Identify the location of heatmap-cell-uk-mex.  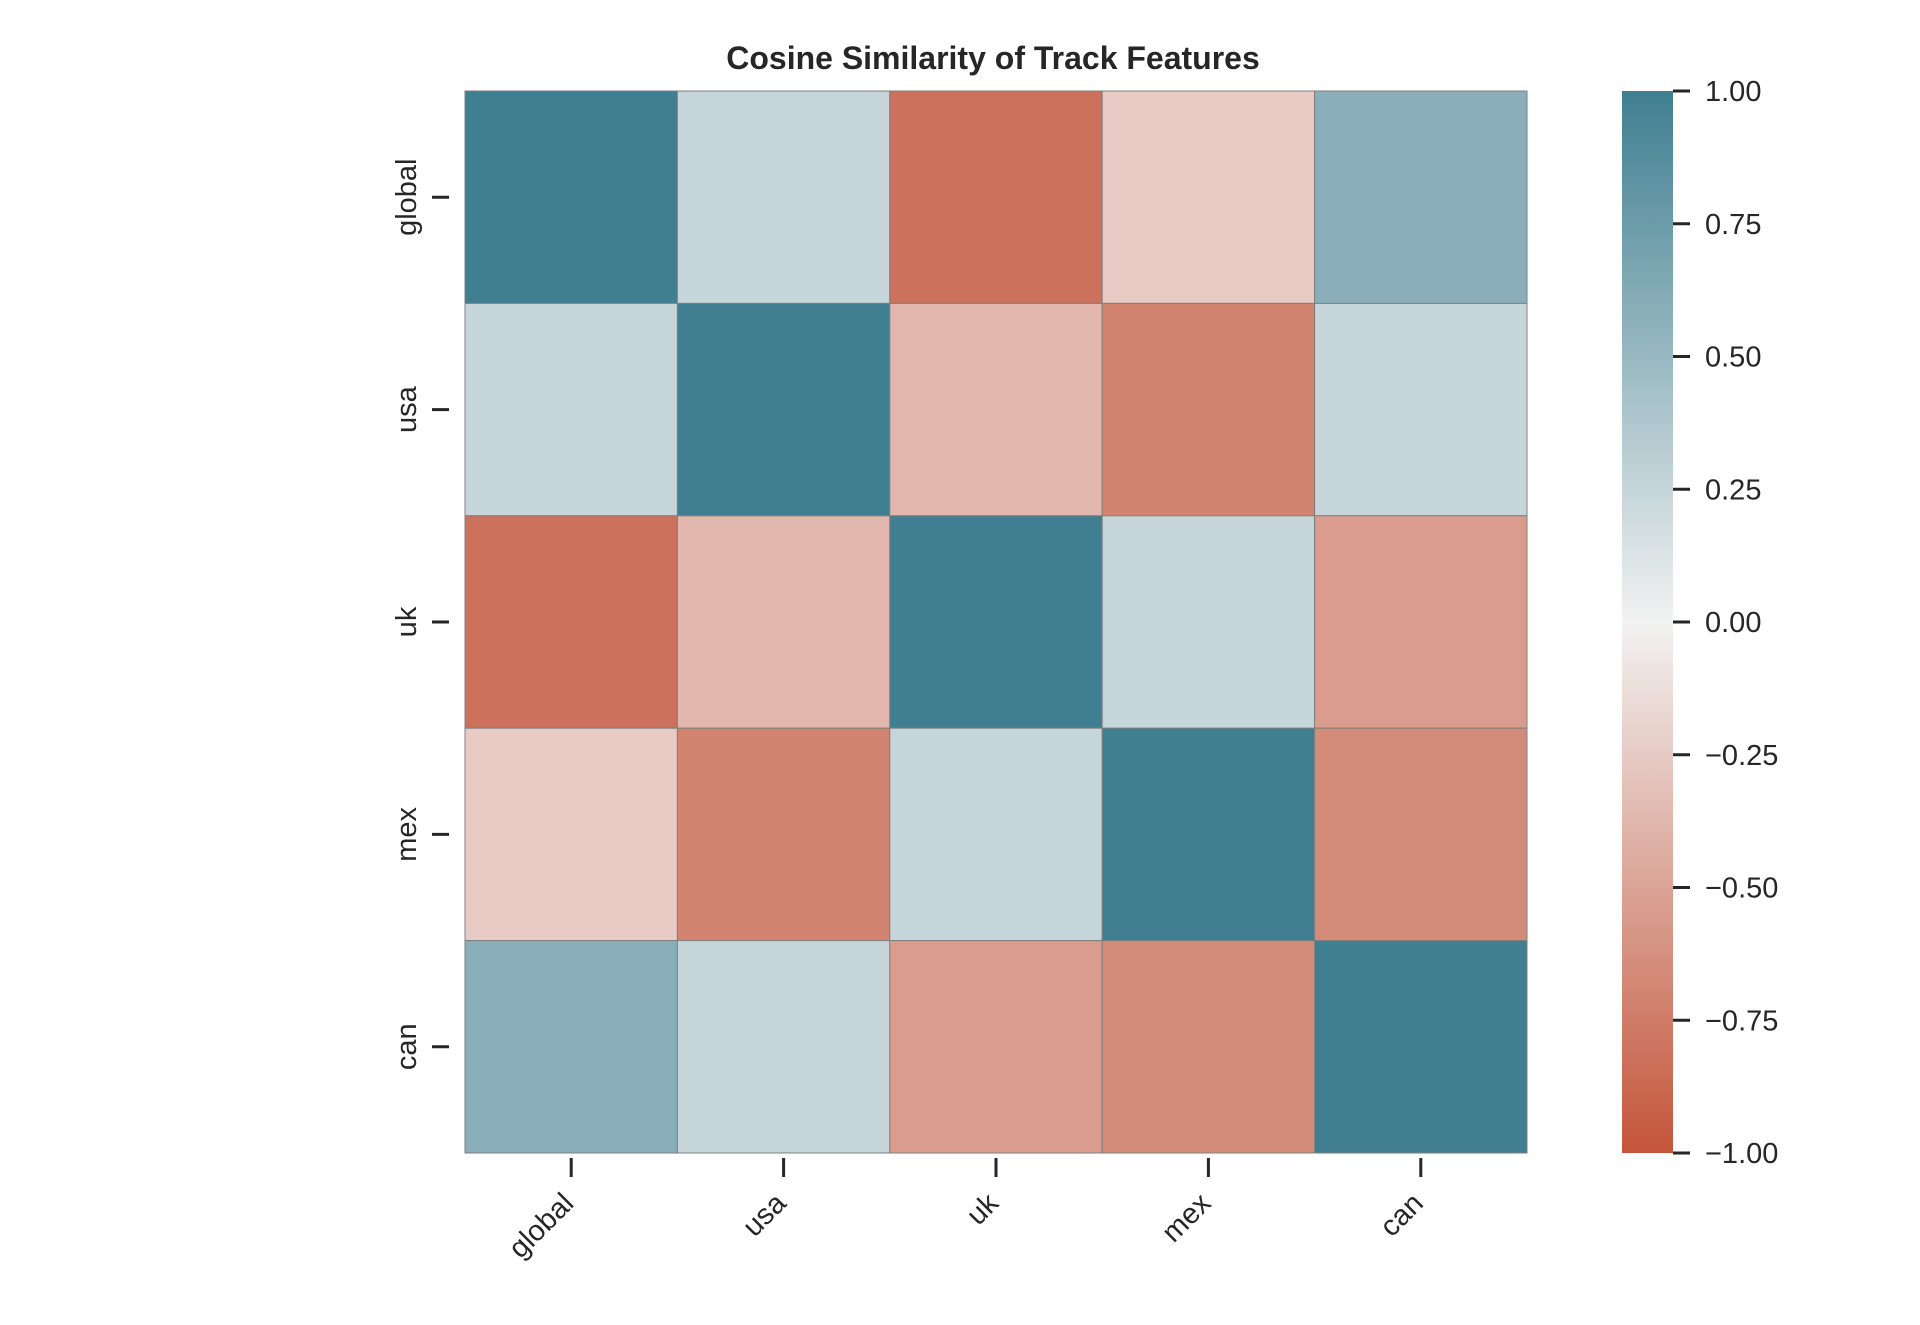
(1208, 622).